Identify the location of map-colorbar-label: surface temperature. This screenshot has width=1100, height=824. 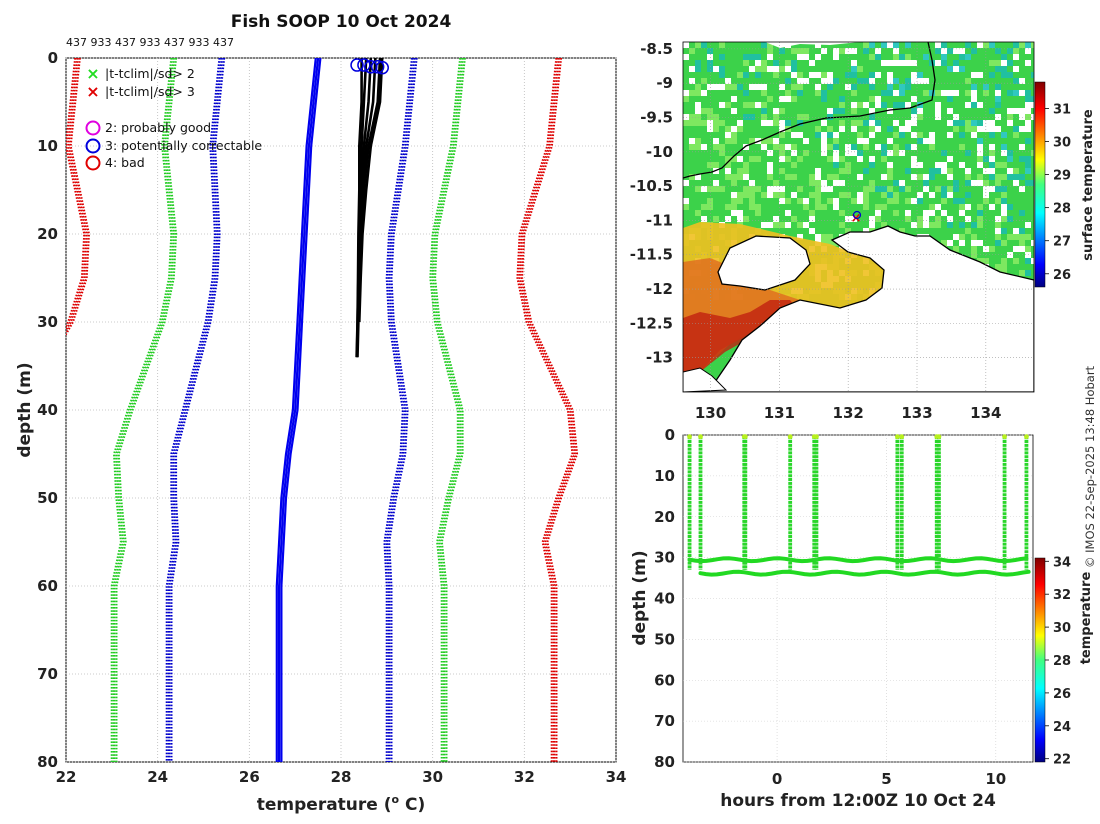
(1088, 185).